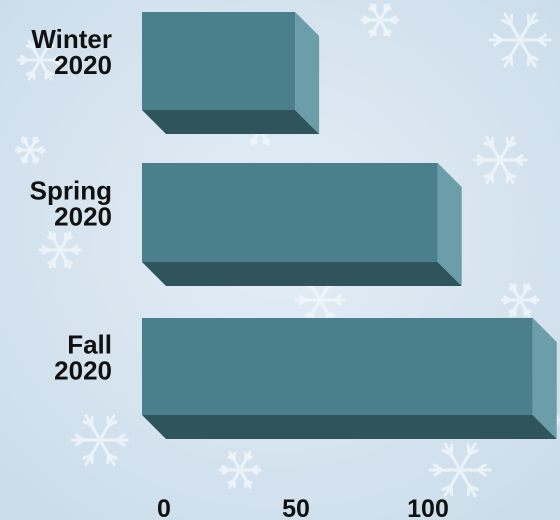 This screenshot has width=560, height=520. Describe the element at coordinates (296, 507) in the screenshot. I see `tick-label: 50` at that location.